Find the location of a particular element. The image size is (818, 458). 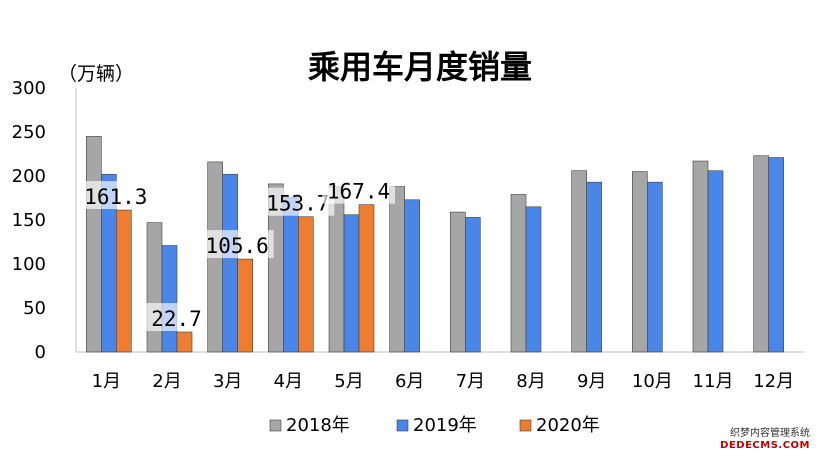

y-tick-label: 100 is located at coordinates (29, 264).